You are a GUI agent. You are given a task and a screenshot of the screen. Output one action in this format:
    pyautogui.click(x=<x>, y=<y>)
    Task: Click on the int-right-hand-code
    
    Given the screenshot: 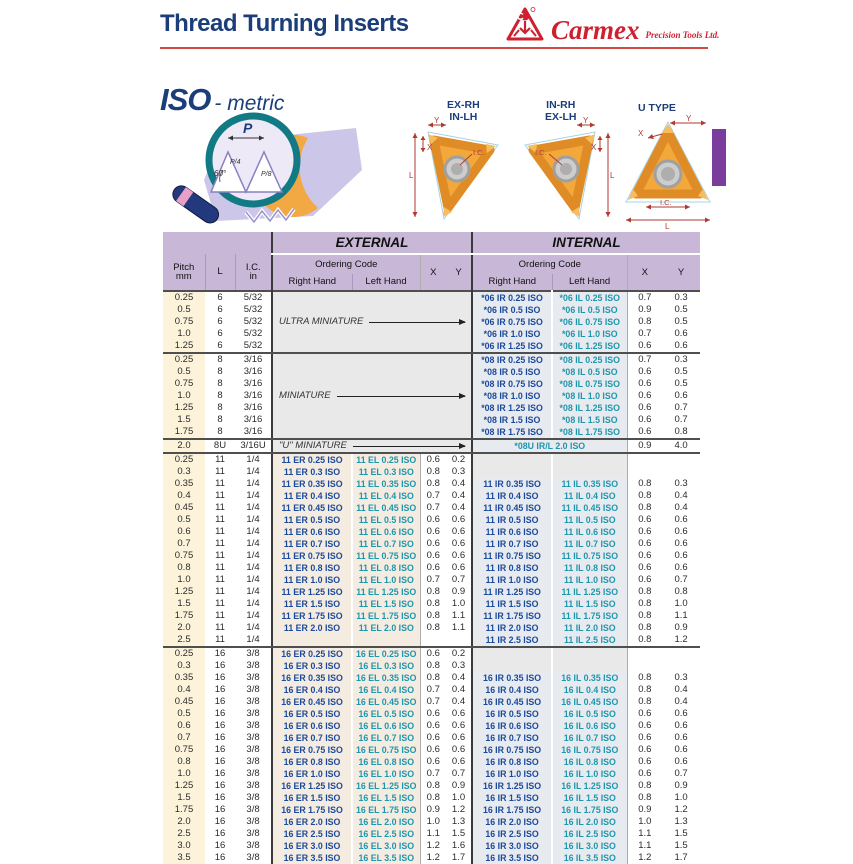 What is the action you would take?
    pyautogui.click(x=512, y=472)
    